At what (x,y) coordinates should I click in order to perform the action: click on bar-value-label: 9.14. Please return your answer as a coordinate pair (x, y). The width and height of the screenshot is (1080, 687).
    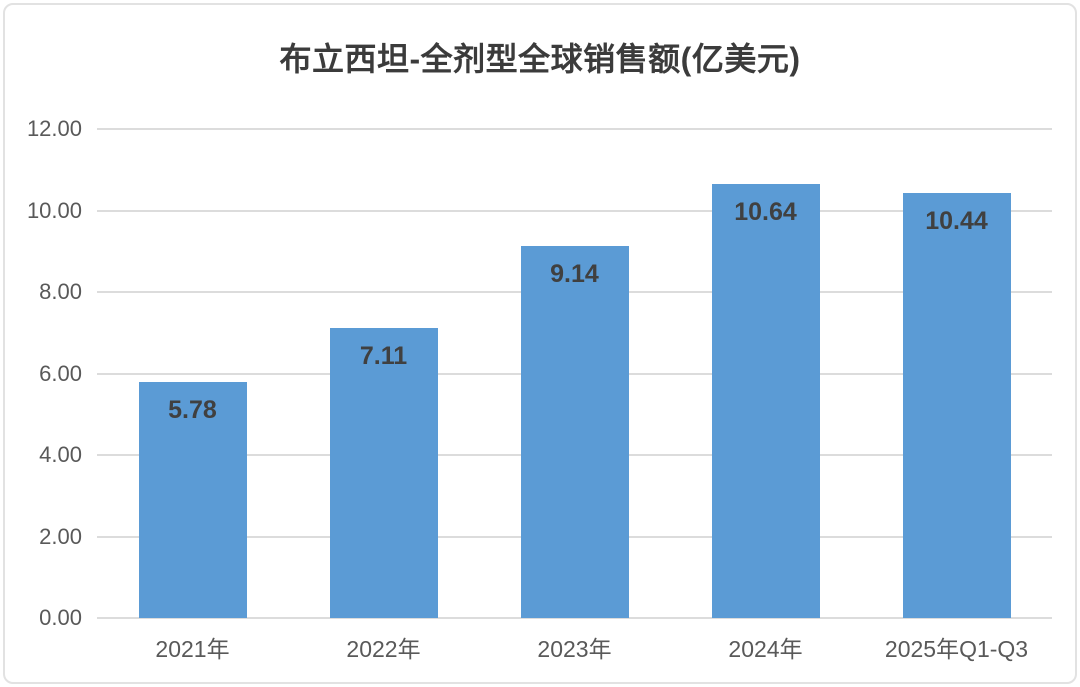
    Looking at the image, I should click on (574, 273).